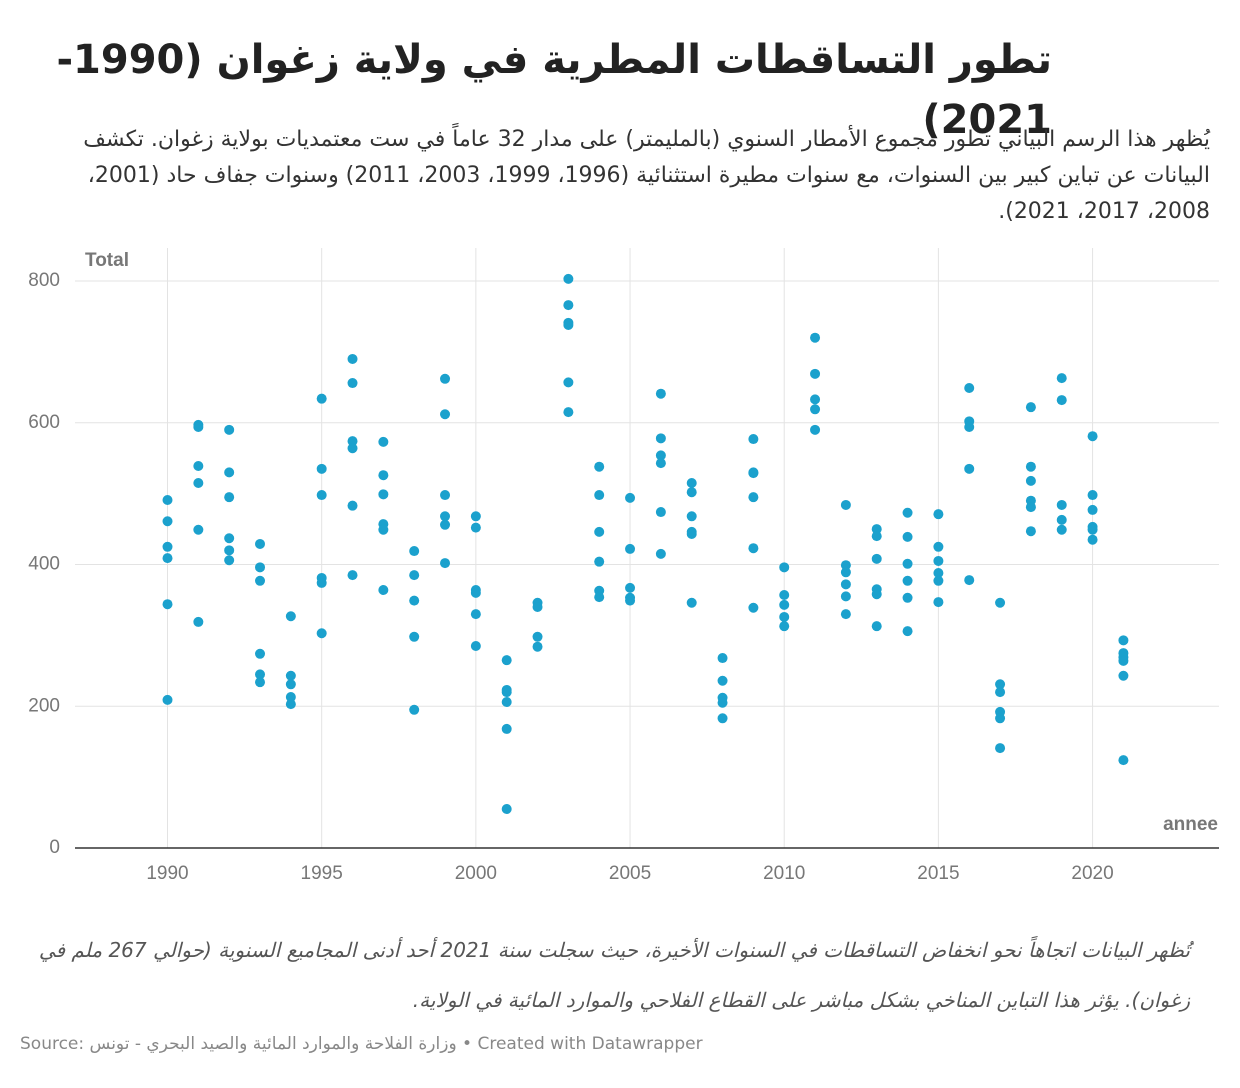 Image resolution: width=1240 pixels, height=1088 pixels. Describe the element at coordinates (44, 705) in the screenshot. I see `y-tick-label: 200` at that location.